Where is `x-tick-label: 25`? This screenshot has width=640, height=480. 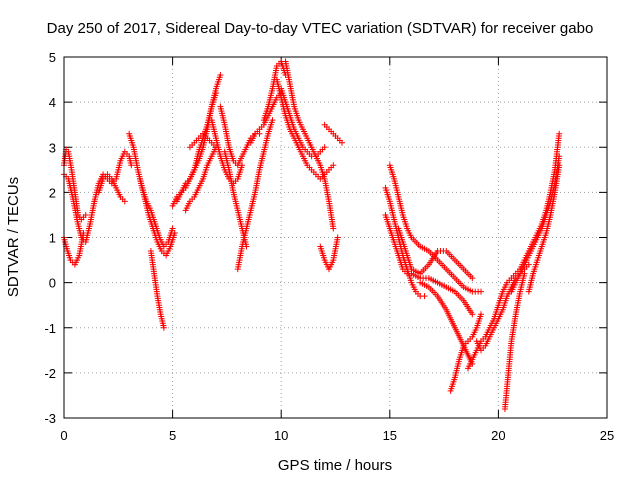 x-tick-label: 25 is located at coordinates (607, 435).